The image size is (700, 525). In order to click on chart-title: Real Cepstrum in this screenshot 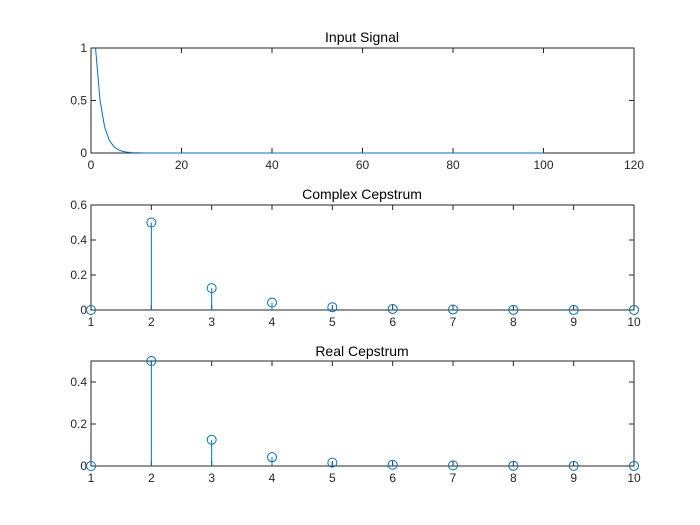, I will do `click(361, 351)`.